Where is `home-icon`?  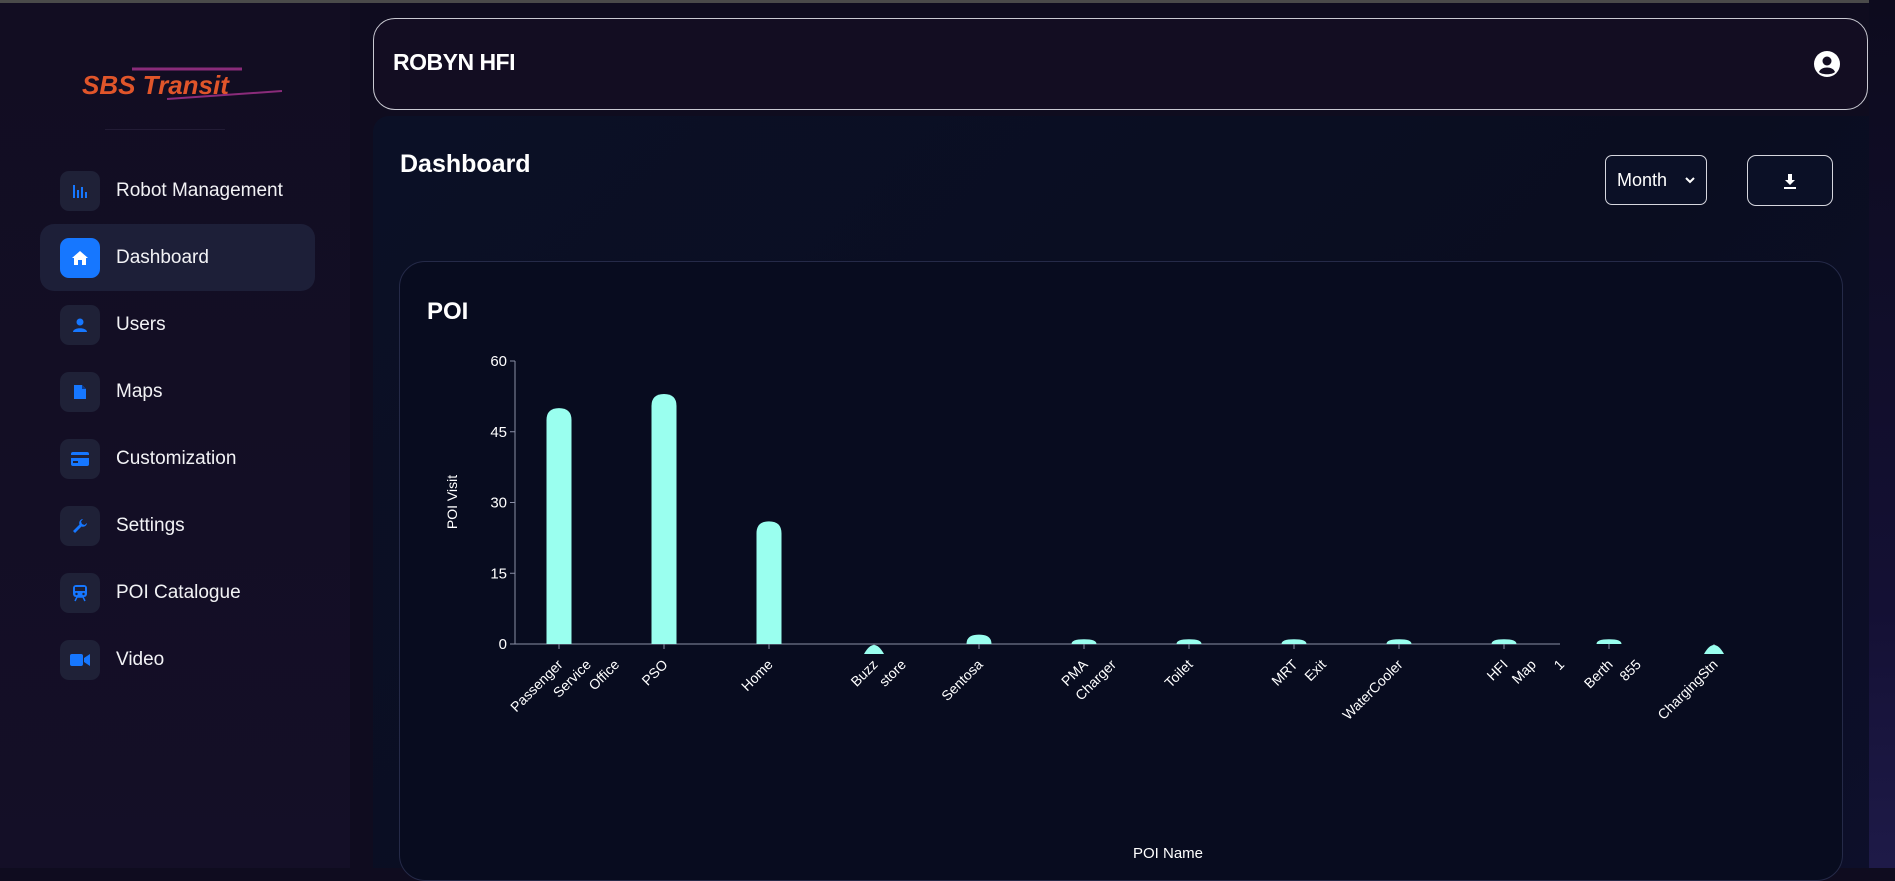
home-icon is located at coordinates (80, 257).